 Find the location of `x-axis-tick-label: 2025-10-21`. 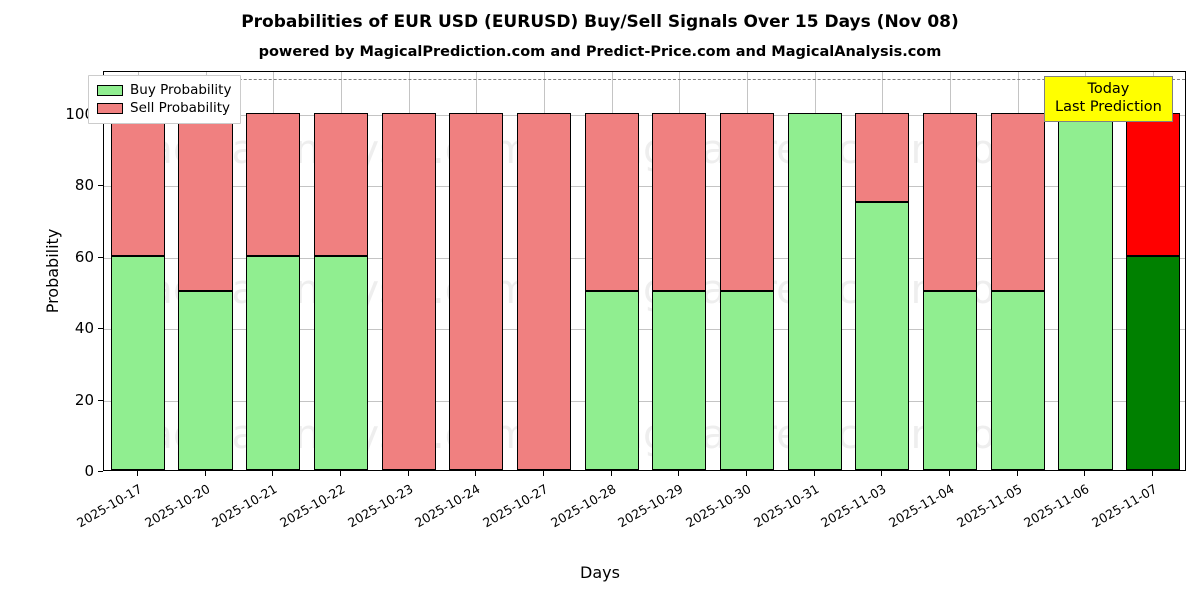

x-axis-tick-label: 2025-10-21 is located at coordinates (244, 506).